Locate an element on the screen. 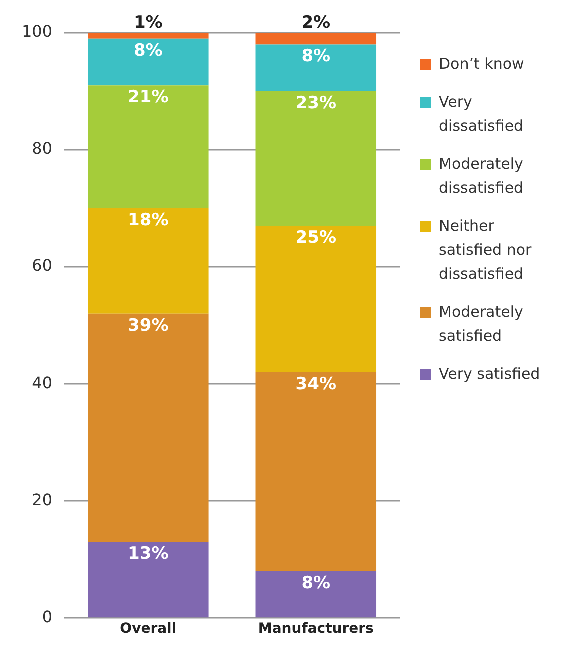 This screenshot has height=645, width=561. y-tick-label: 0 is located at coordinates (47, 616).